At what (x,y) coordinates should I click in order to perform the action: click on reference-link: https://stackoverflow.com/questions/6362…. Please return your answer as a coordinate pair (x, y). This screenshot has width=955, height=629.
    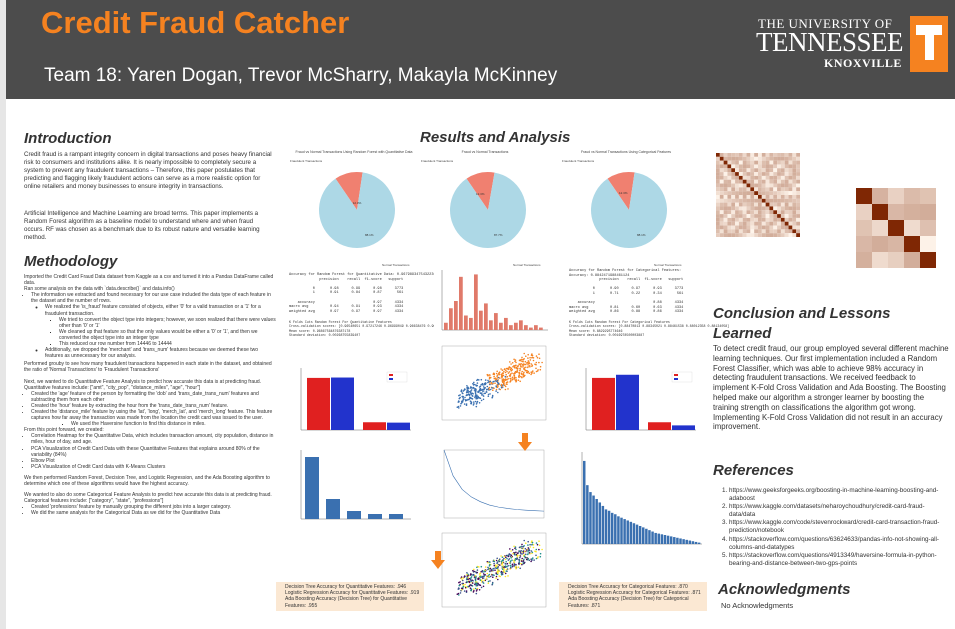
    Looking at the image, I should click on (839, 544).